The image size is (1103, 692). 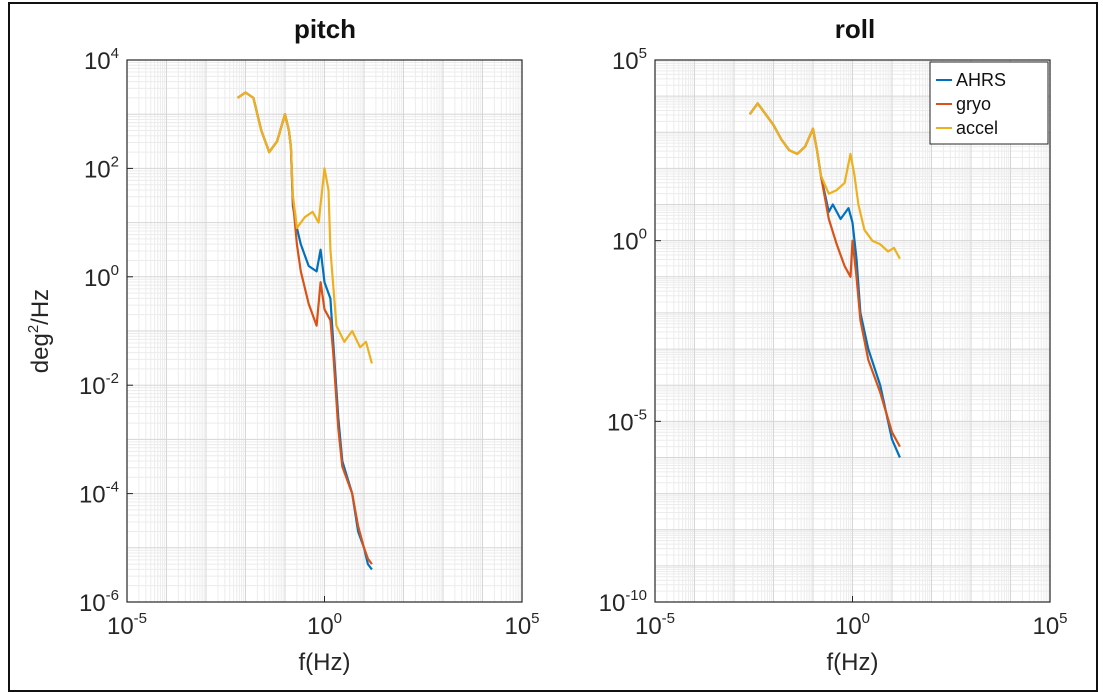 I want to click on y-tick-label: 10⁻⁵, so click(x=627, y=421).